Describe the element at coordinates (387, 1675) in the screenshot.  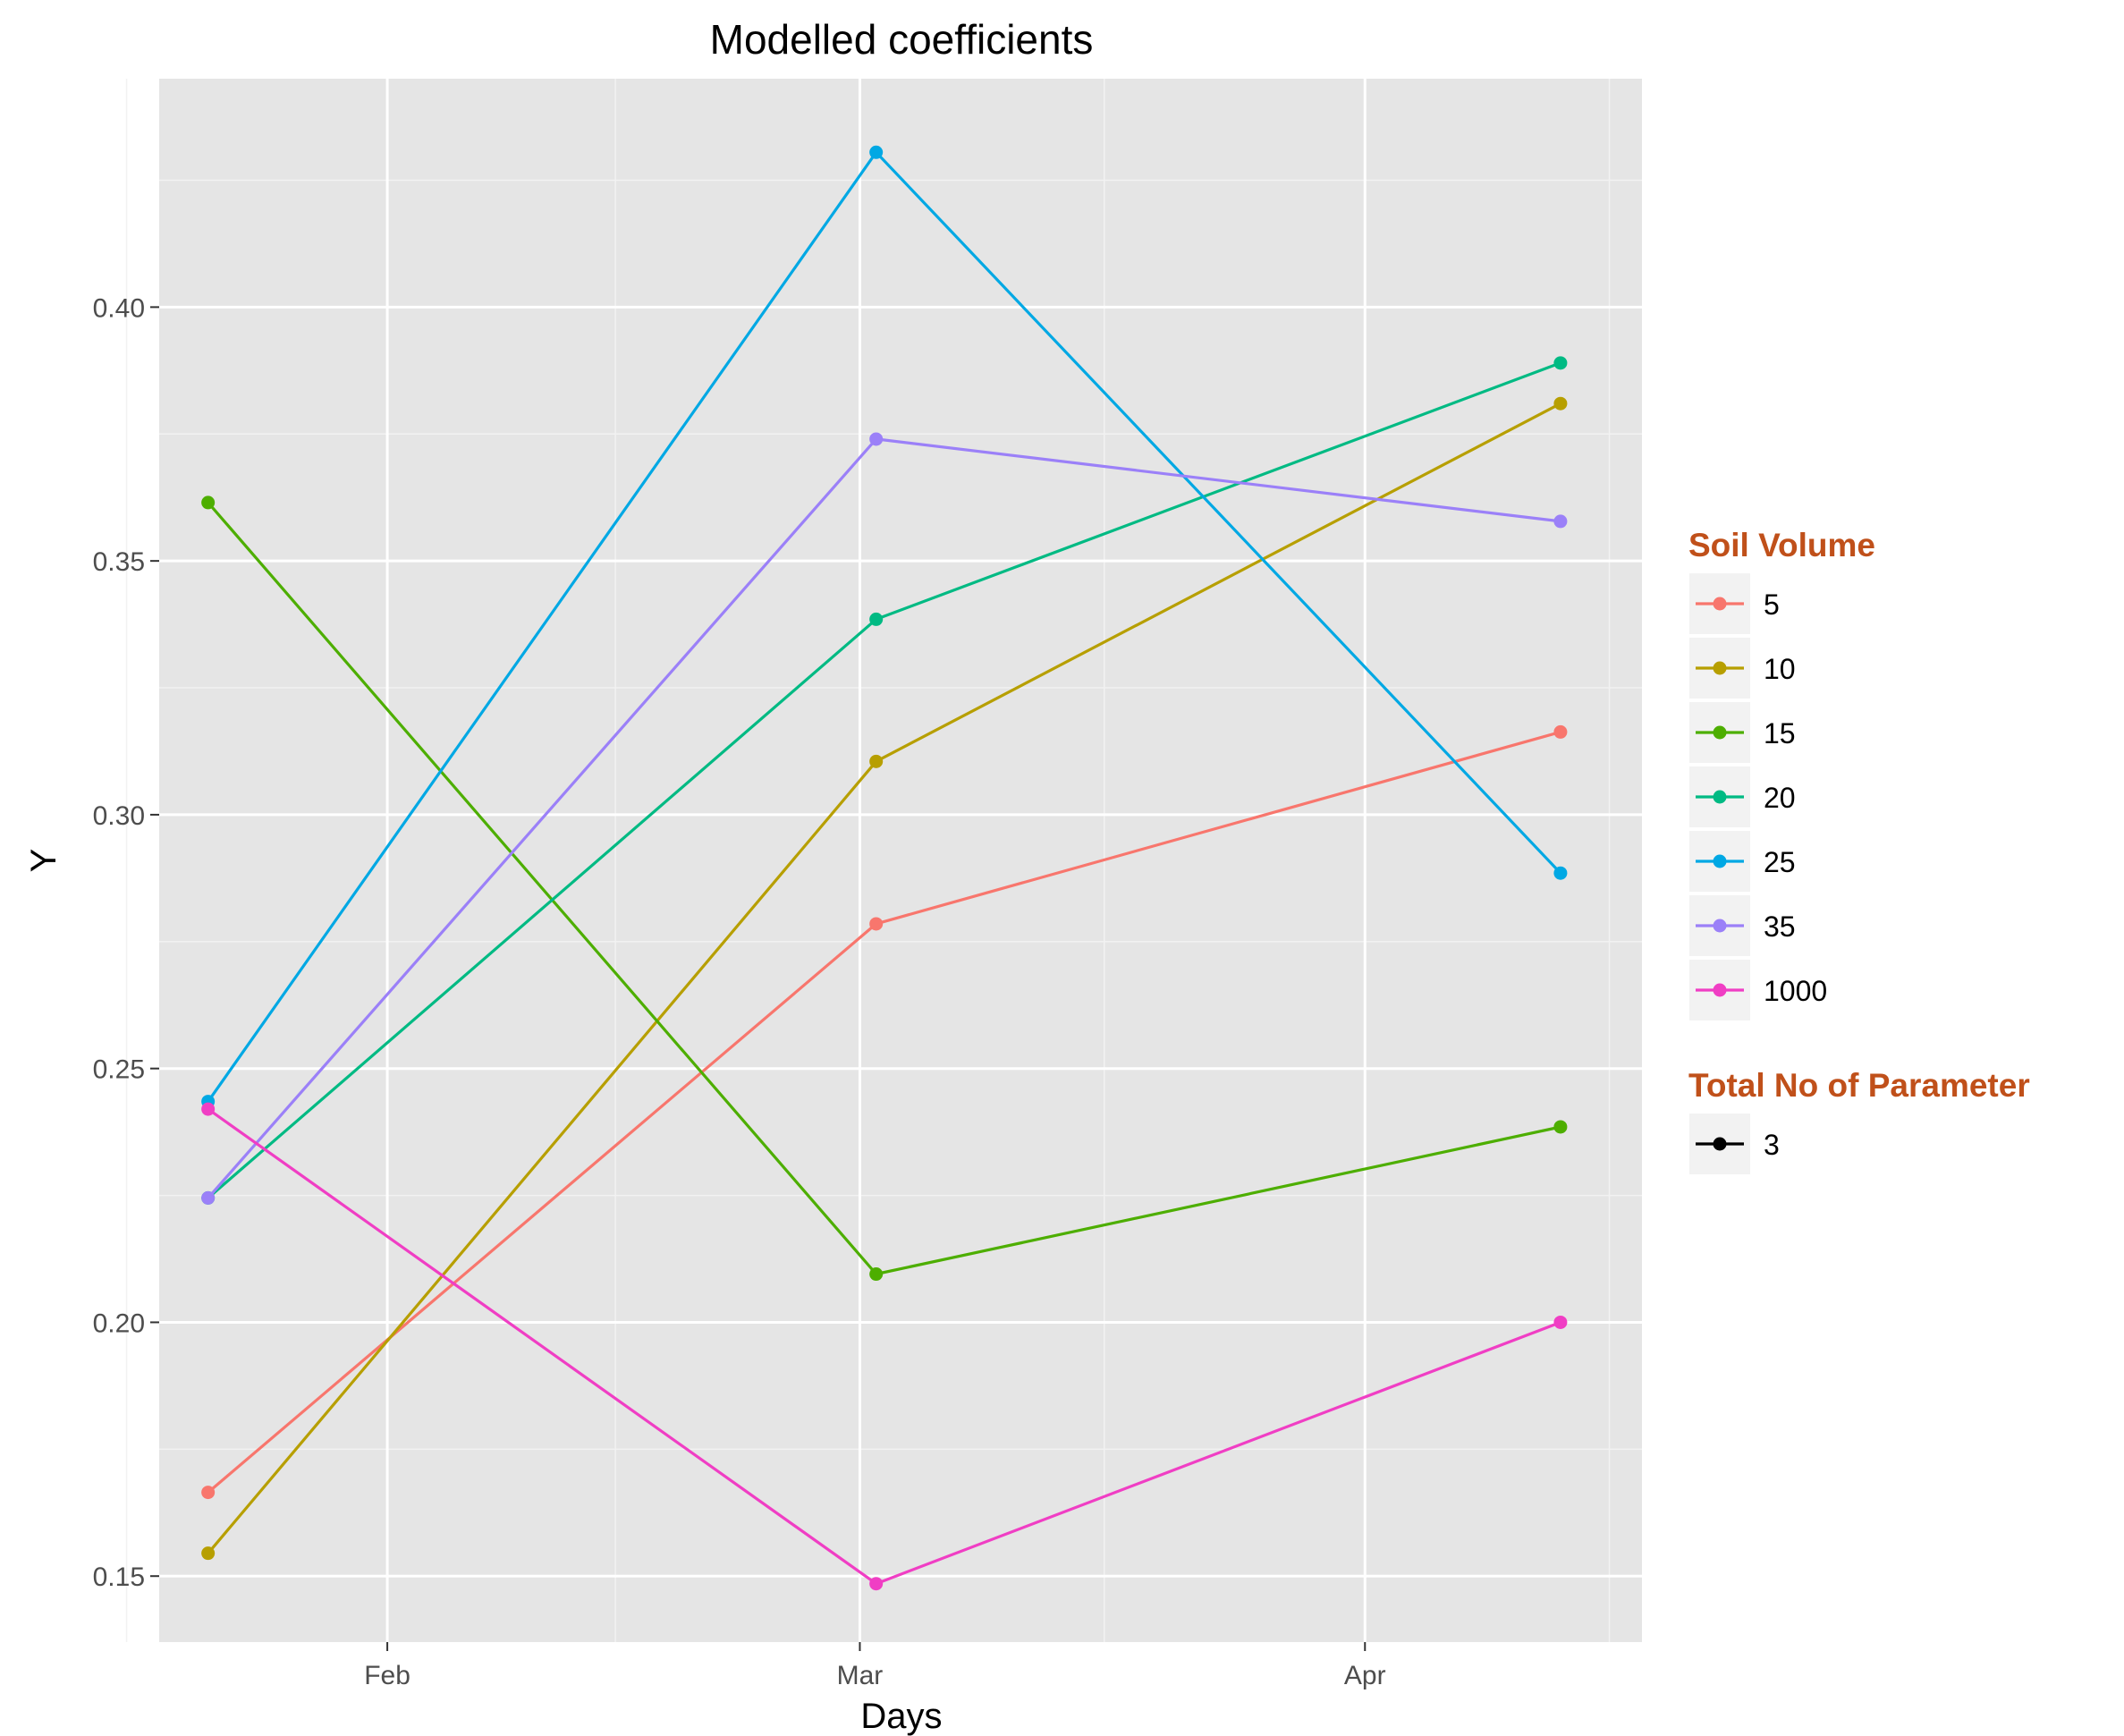
I see `x-tick-label: Feb` at that location.